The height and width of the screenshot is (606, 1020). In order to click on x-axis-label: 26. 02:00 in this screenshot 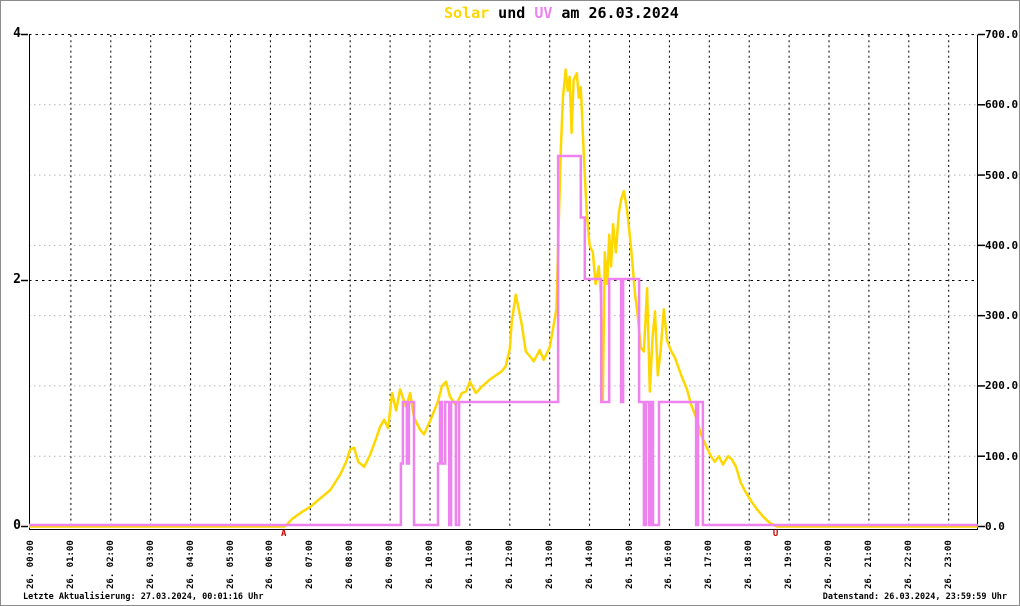, I will do `click(110, 564)`.